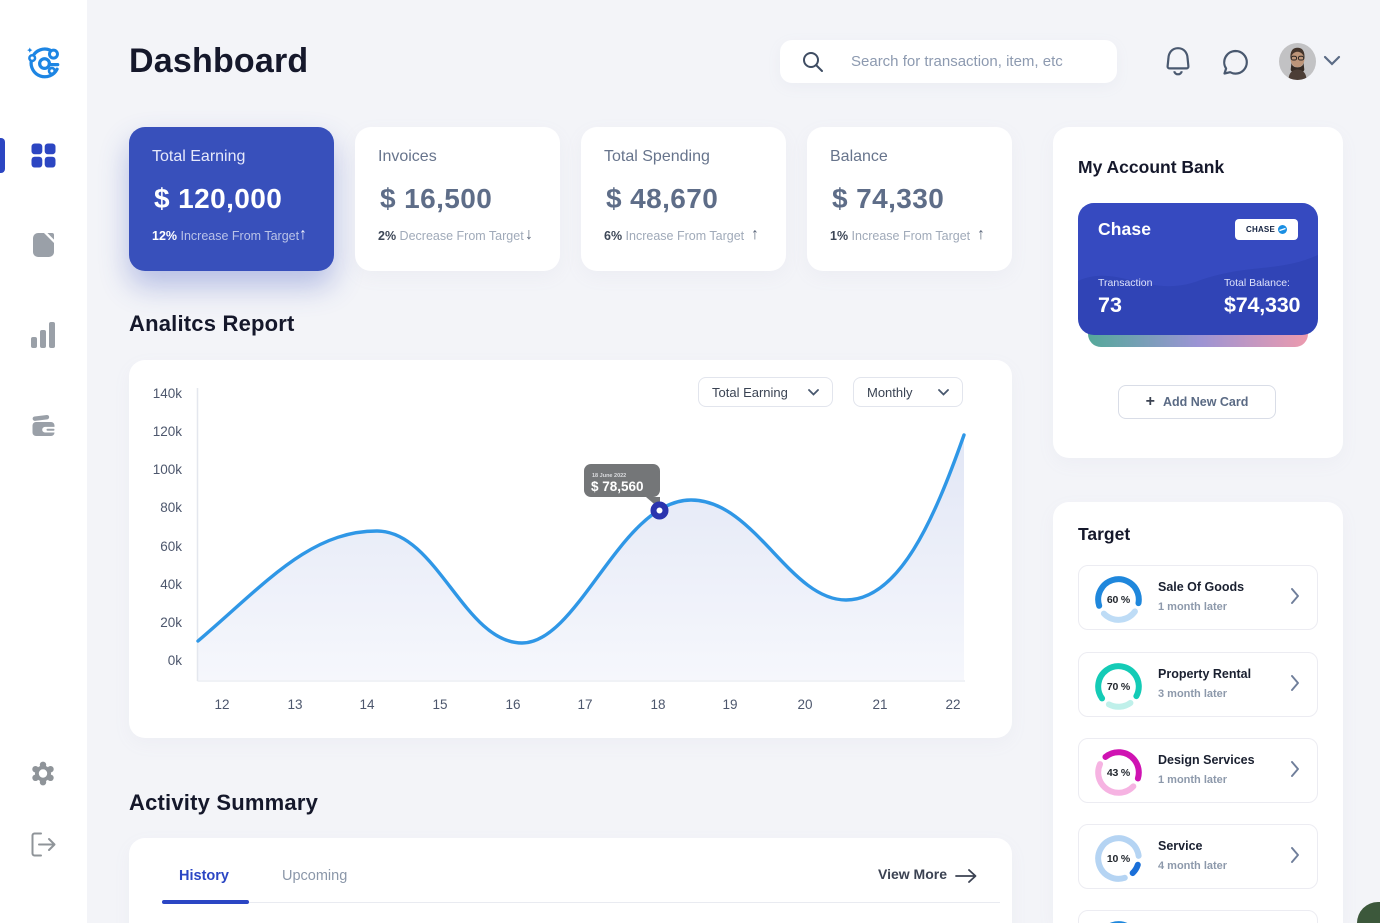  What do you see at coordinates (171, 546) in the screenshot?
I see `svg-text: 60k` at bounding box center [171, 546].